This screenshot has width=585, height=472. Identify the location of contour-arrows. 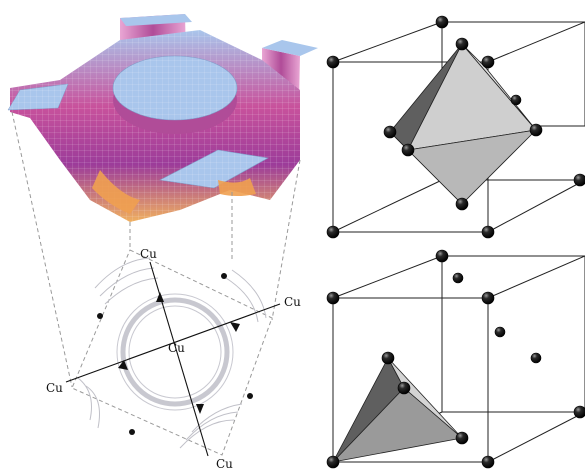
(179, 353).